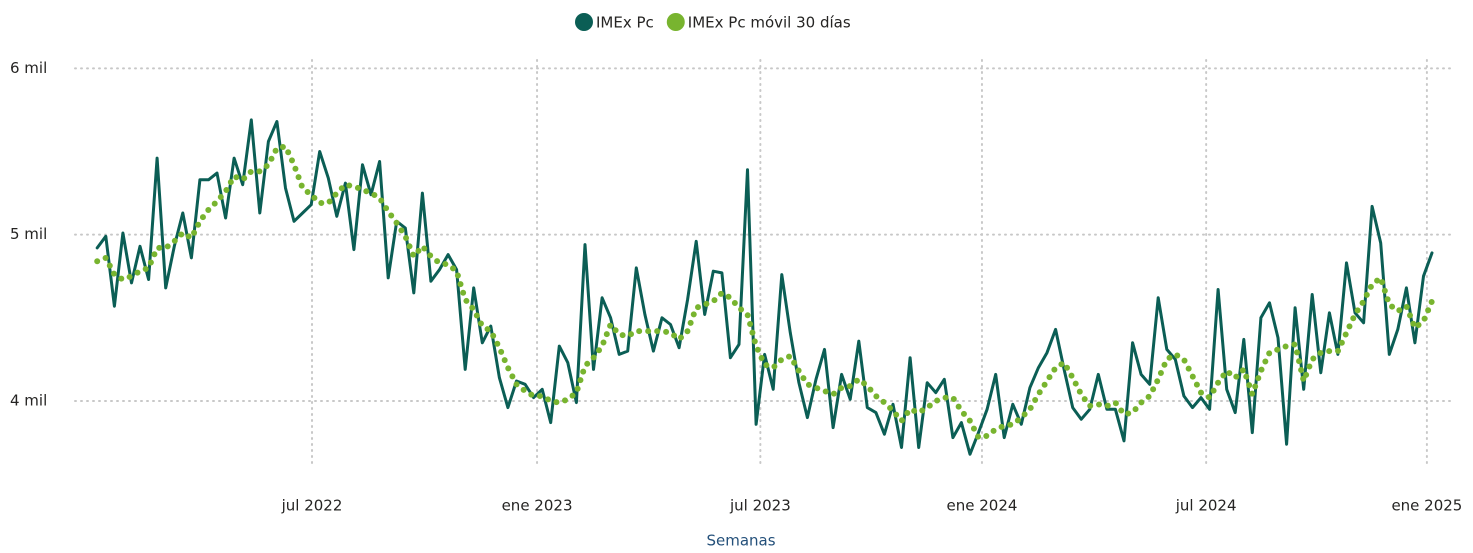 This screenshot has width=1473, height=553. Describe the element at coordinates (28, 234) in the screenshot. I see `y-tick-label: 5 mil` at that location.